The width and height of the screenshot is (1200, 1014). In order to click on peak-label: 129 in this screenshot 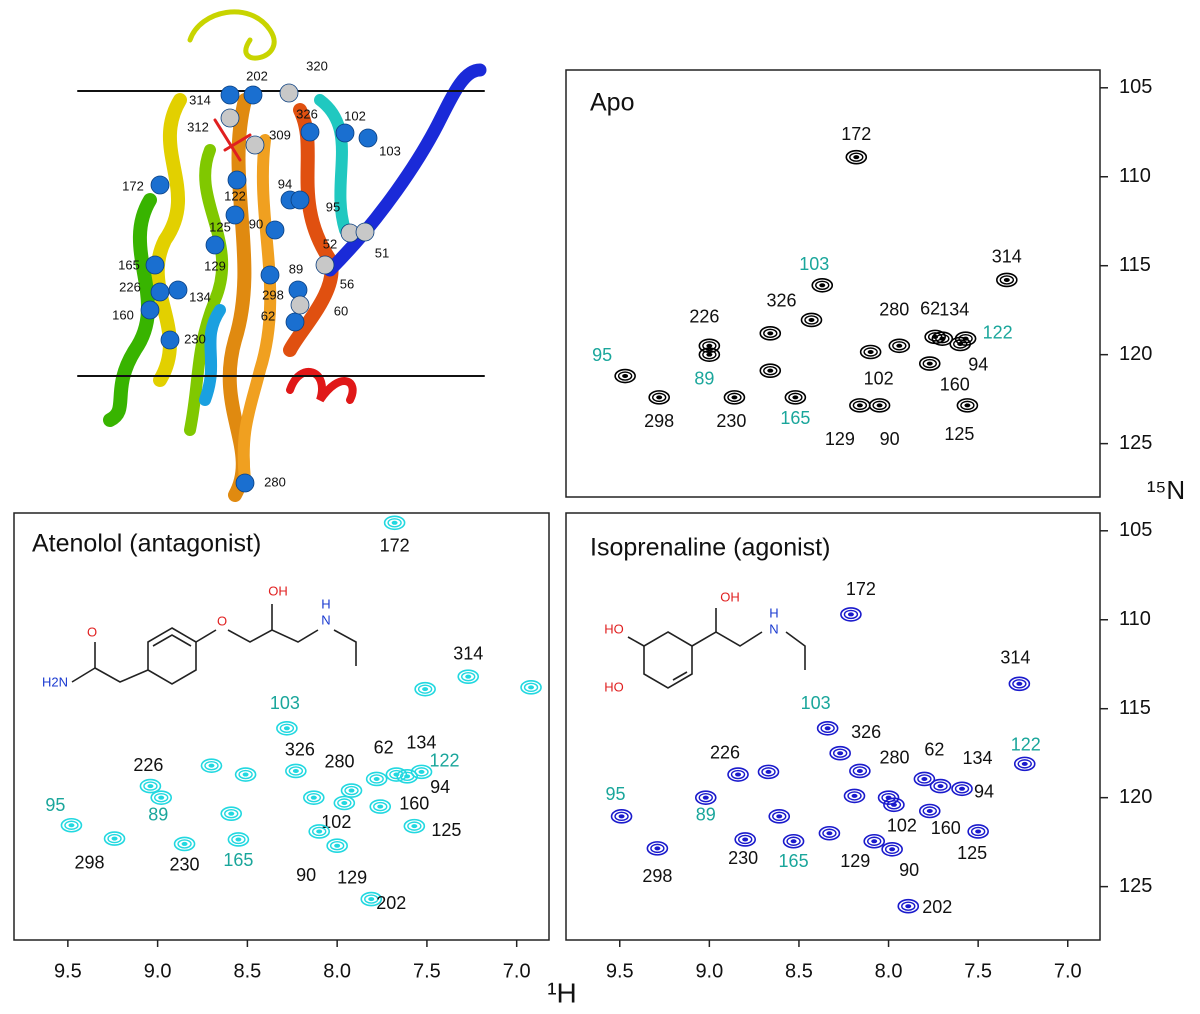, I will do `click(855, 861)`.